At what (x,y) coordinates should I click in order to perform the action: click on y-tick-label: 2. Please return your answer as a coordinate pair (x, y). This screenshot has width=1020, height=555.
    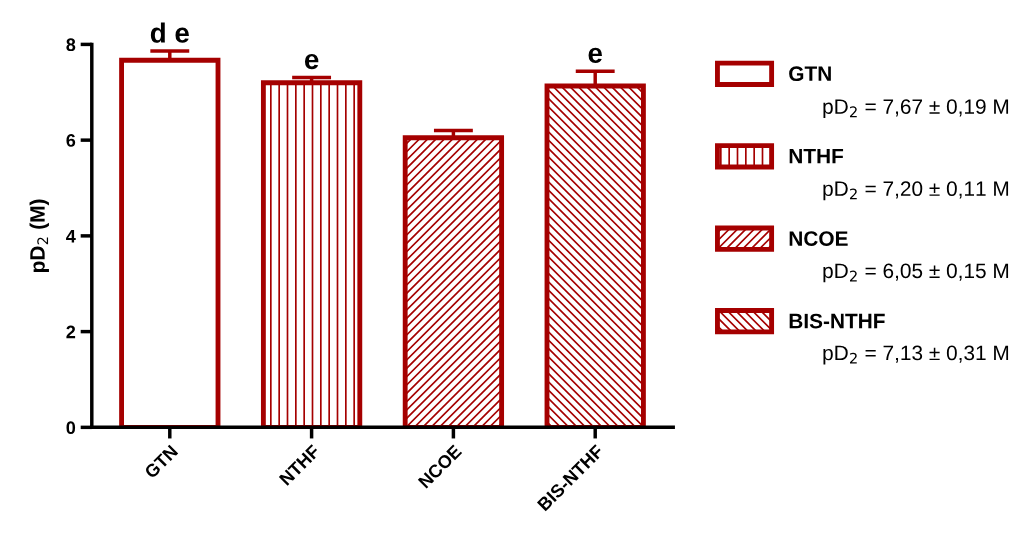
    Looking at the image, I should click on (71, 332).